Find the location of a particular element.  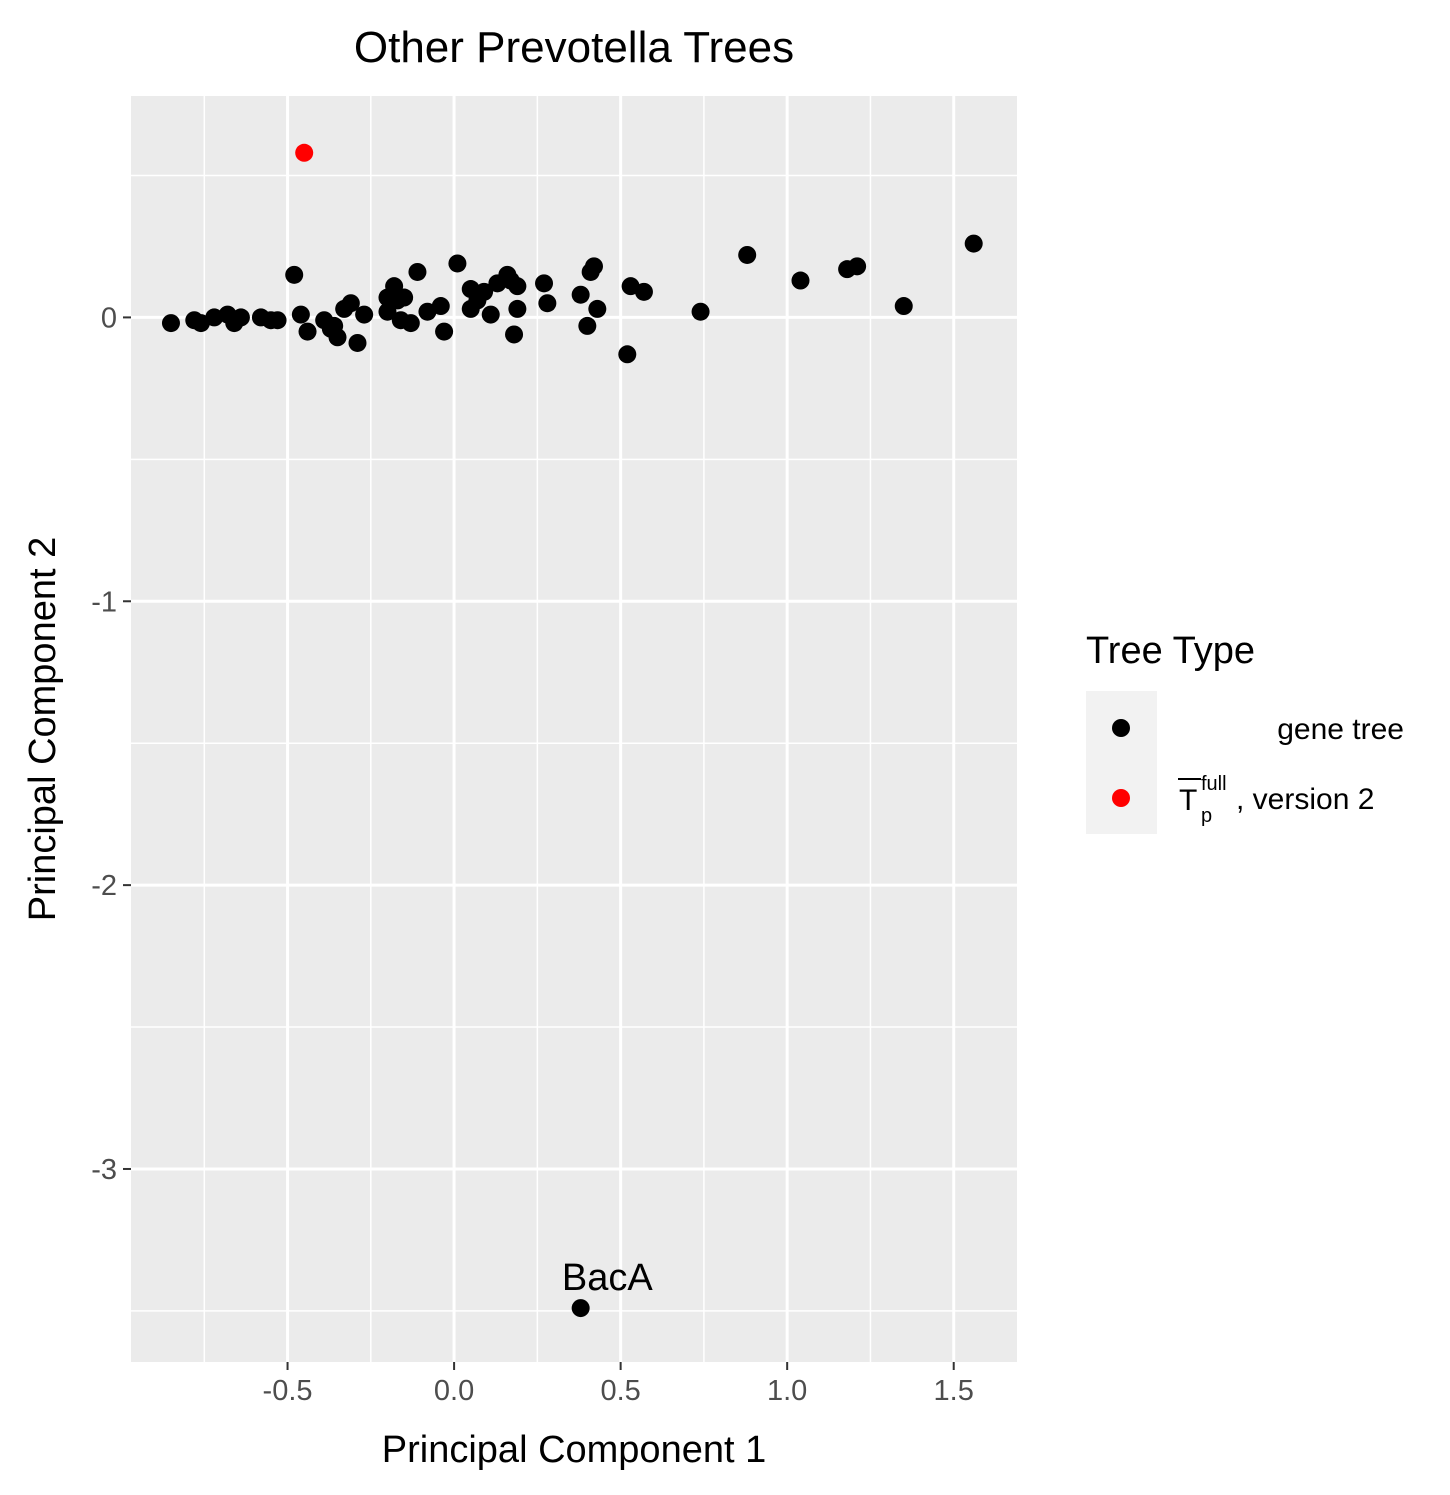

chart-title: Other Prevotella Trees is located at coordinates (574, 47).